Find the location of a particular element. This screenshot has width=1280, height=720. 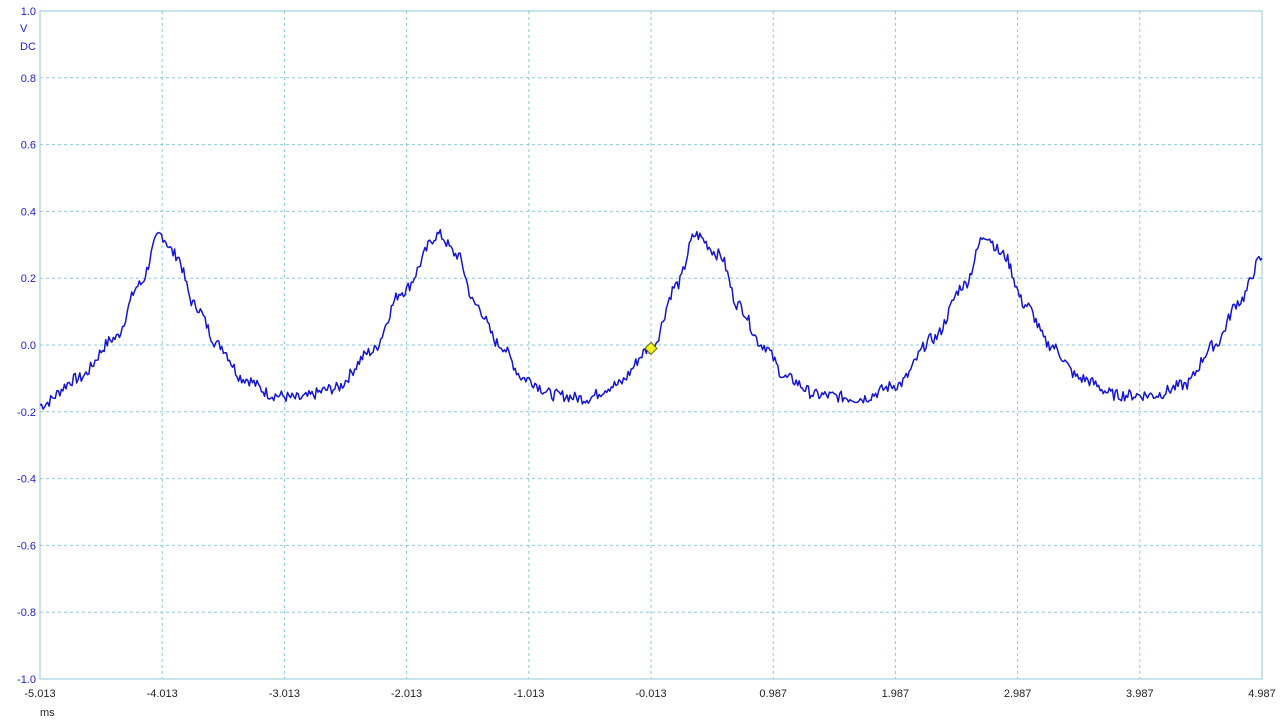

y-tick-label: 0.2 is located at coordinates (28, 279).